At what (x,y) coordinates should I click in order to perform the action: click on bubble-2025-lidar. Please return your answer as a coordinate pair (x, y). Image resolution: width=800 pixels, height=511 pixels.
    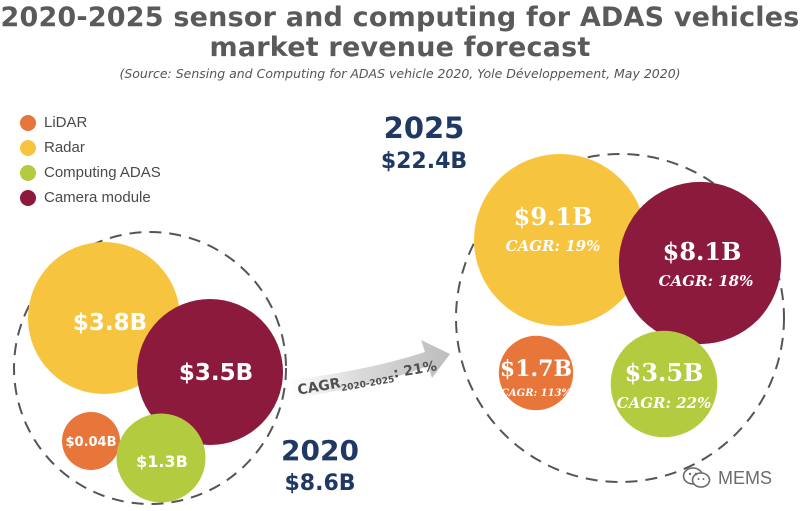
    Looking at the image, I should click on (536, 373).